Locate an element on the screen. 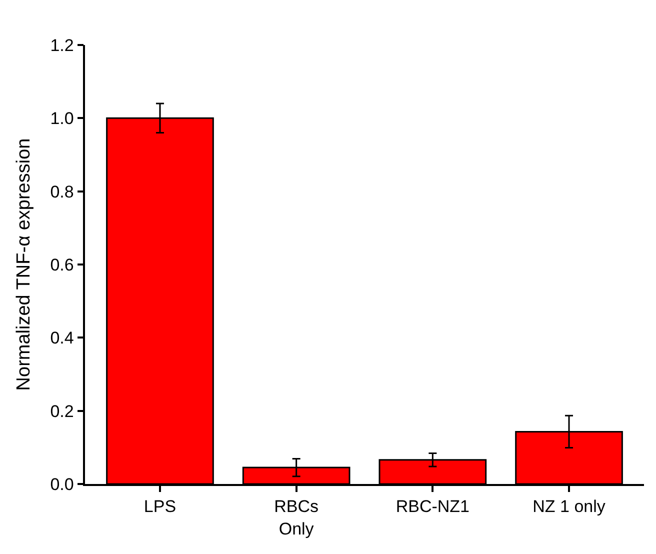 Image resolution: width=656 pixels, height=554 pixels. x-tick-label: RBC-NZ1 is located at coordinates (433, 506).